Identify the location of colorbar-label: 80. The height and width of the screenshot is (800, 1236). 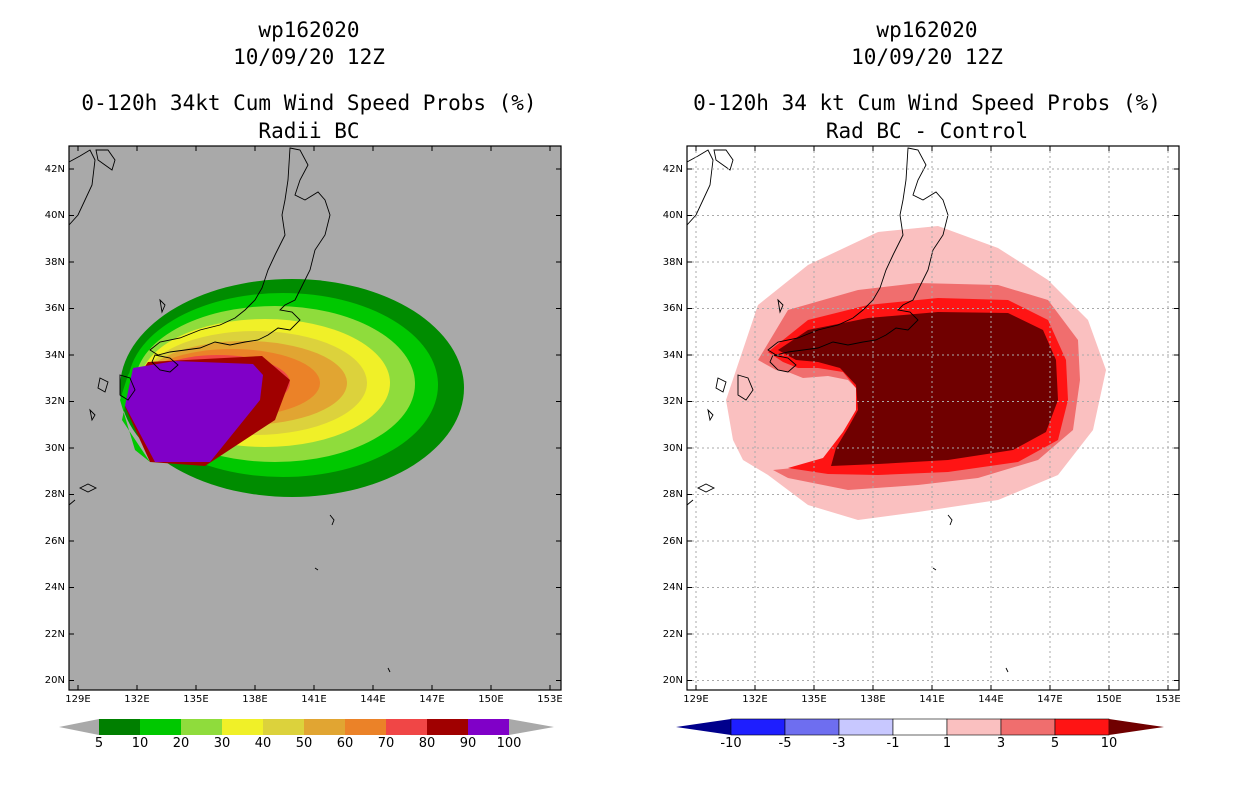
(427, 743).